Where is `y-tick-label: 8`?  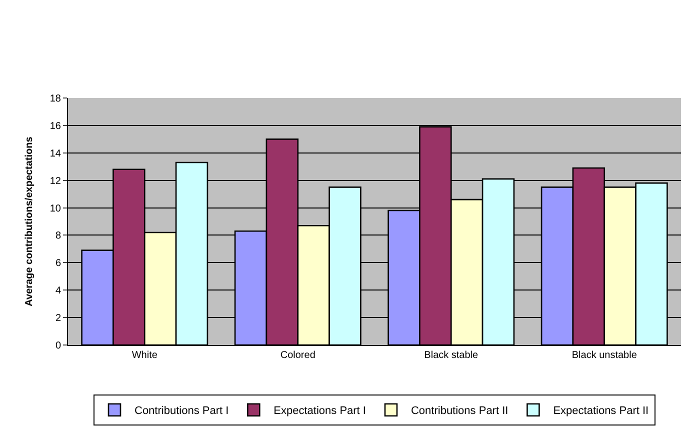 y-tick-label: 8 is located at coordinates (58, 236).